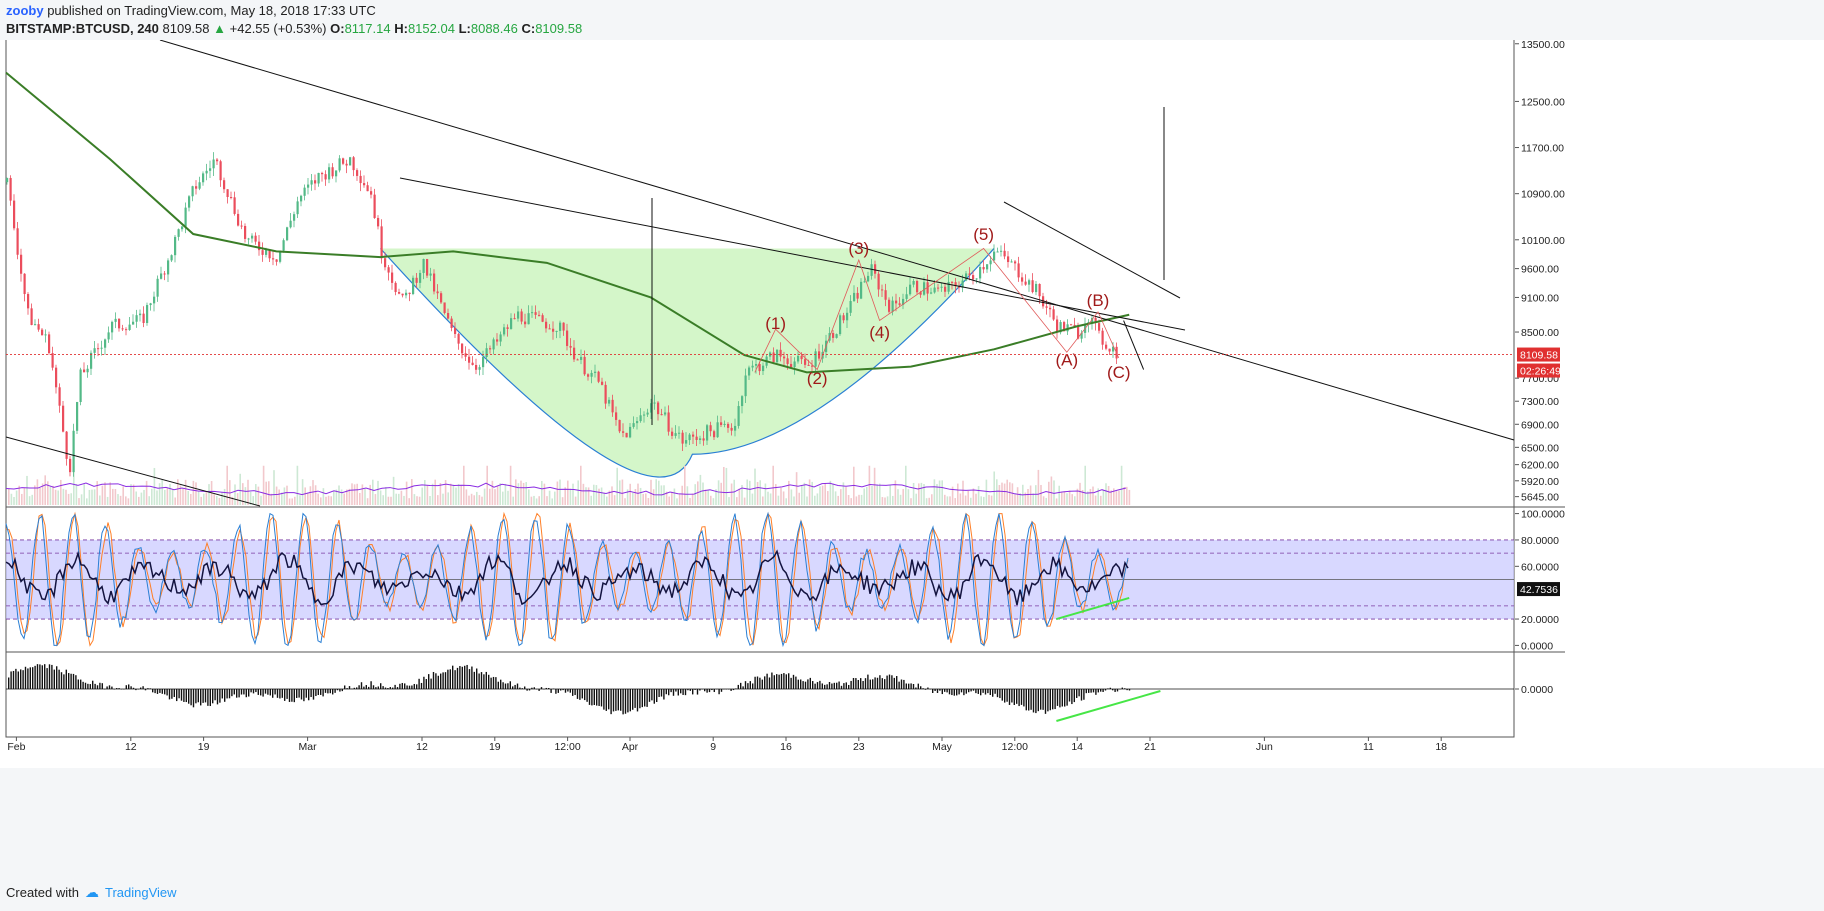  I want to click on price-tick-label: 6900.00, so click(1540, 425).